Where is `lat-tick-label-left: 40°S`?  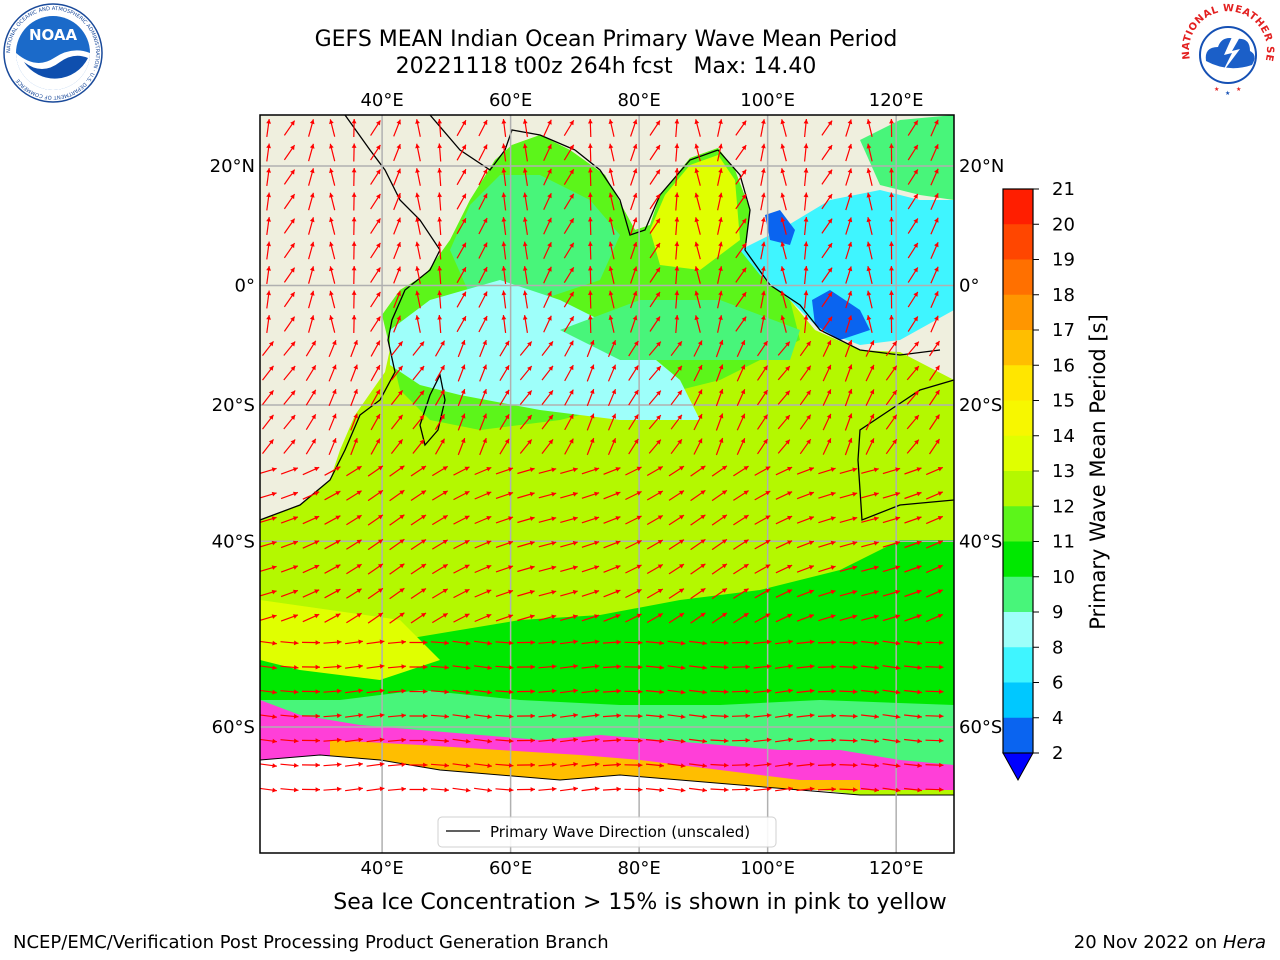
lat-tick-label-left: 40°S is located at coordinates (233, 541).